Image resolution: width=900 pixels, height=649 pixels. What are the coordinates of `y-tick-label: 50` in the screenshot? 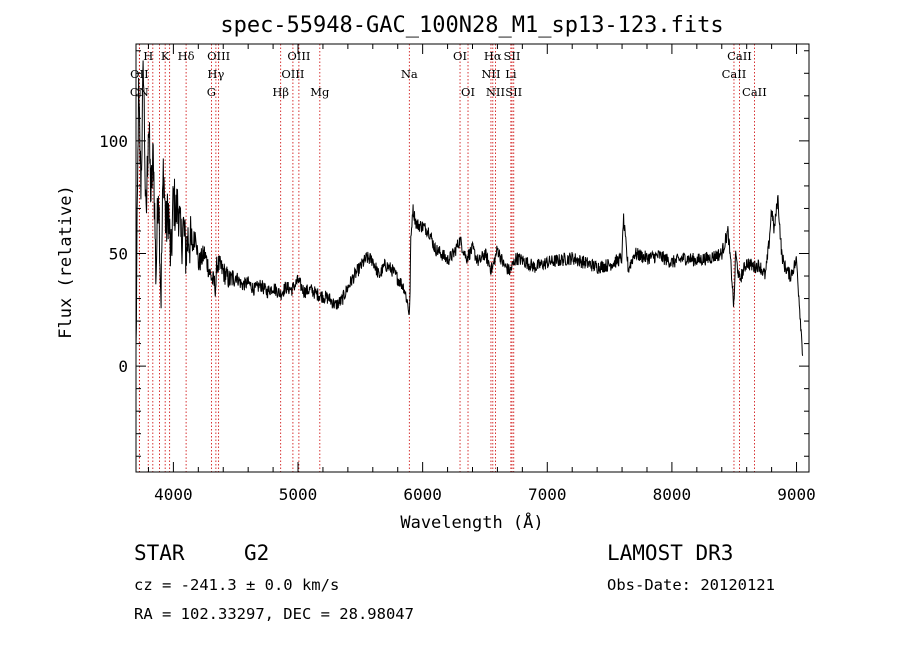 It's located at (118, 253).